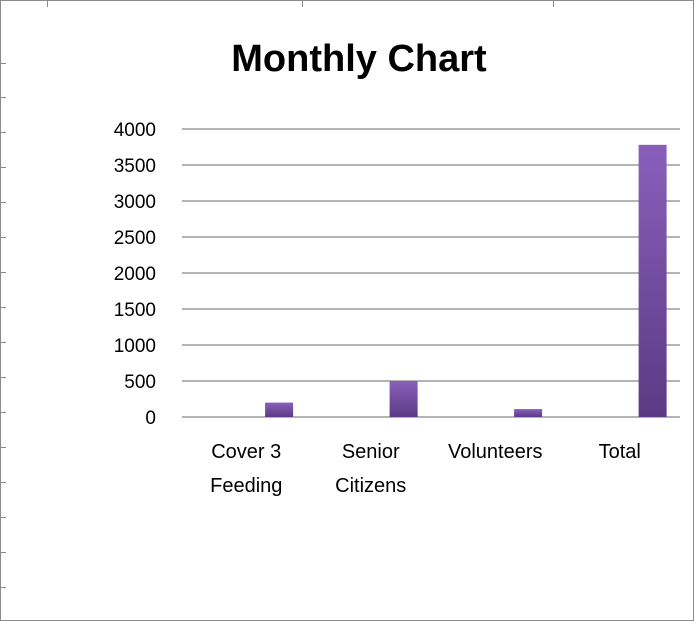 This screenshot has width=694, height=621. What do you see at coordinates (135, 130) in the screenshot?
I see `y-tick-label: 4000` at bounding box center [135, 130].